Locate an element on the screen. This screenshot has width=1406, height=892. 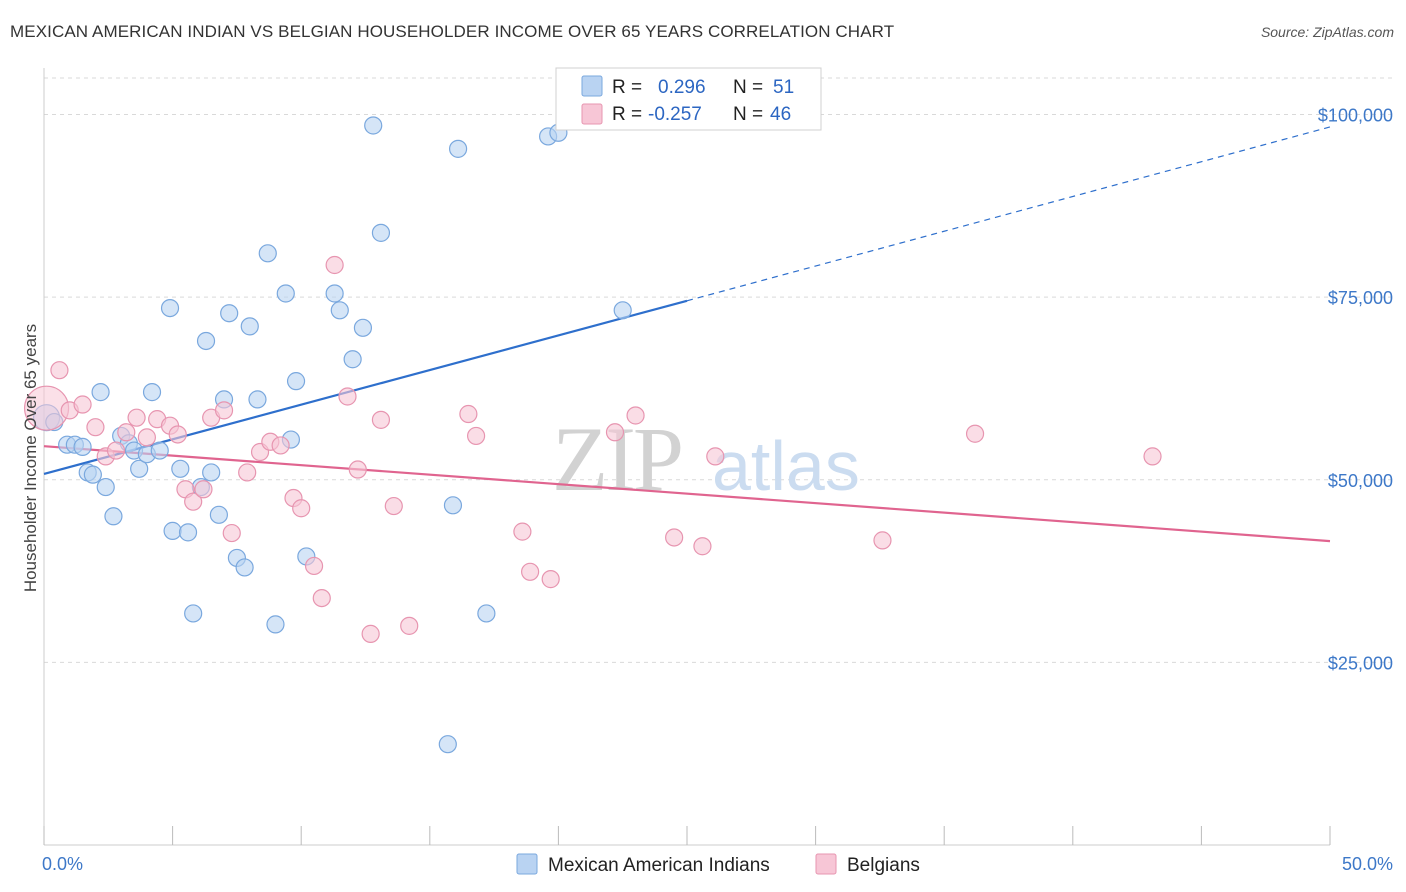
bottom-legend-swatch-blue is located at coordinates (527, 864).